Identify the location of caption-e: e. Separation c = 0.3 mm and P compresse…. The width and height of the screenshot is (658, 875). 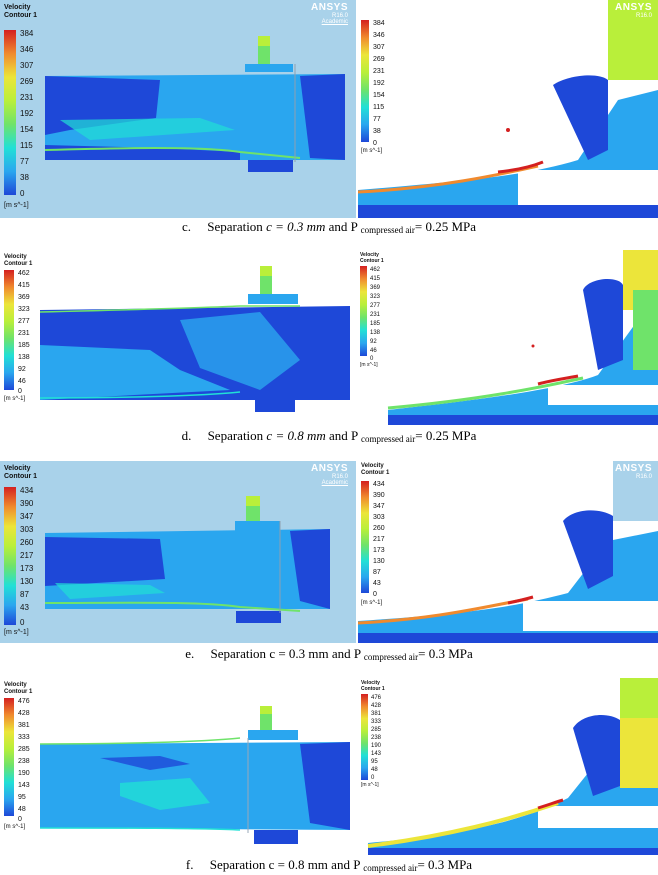
(329, 654).